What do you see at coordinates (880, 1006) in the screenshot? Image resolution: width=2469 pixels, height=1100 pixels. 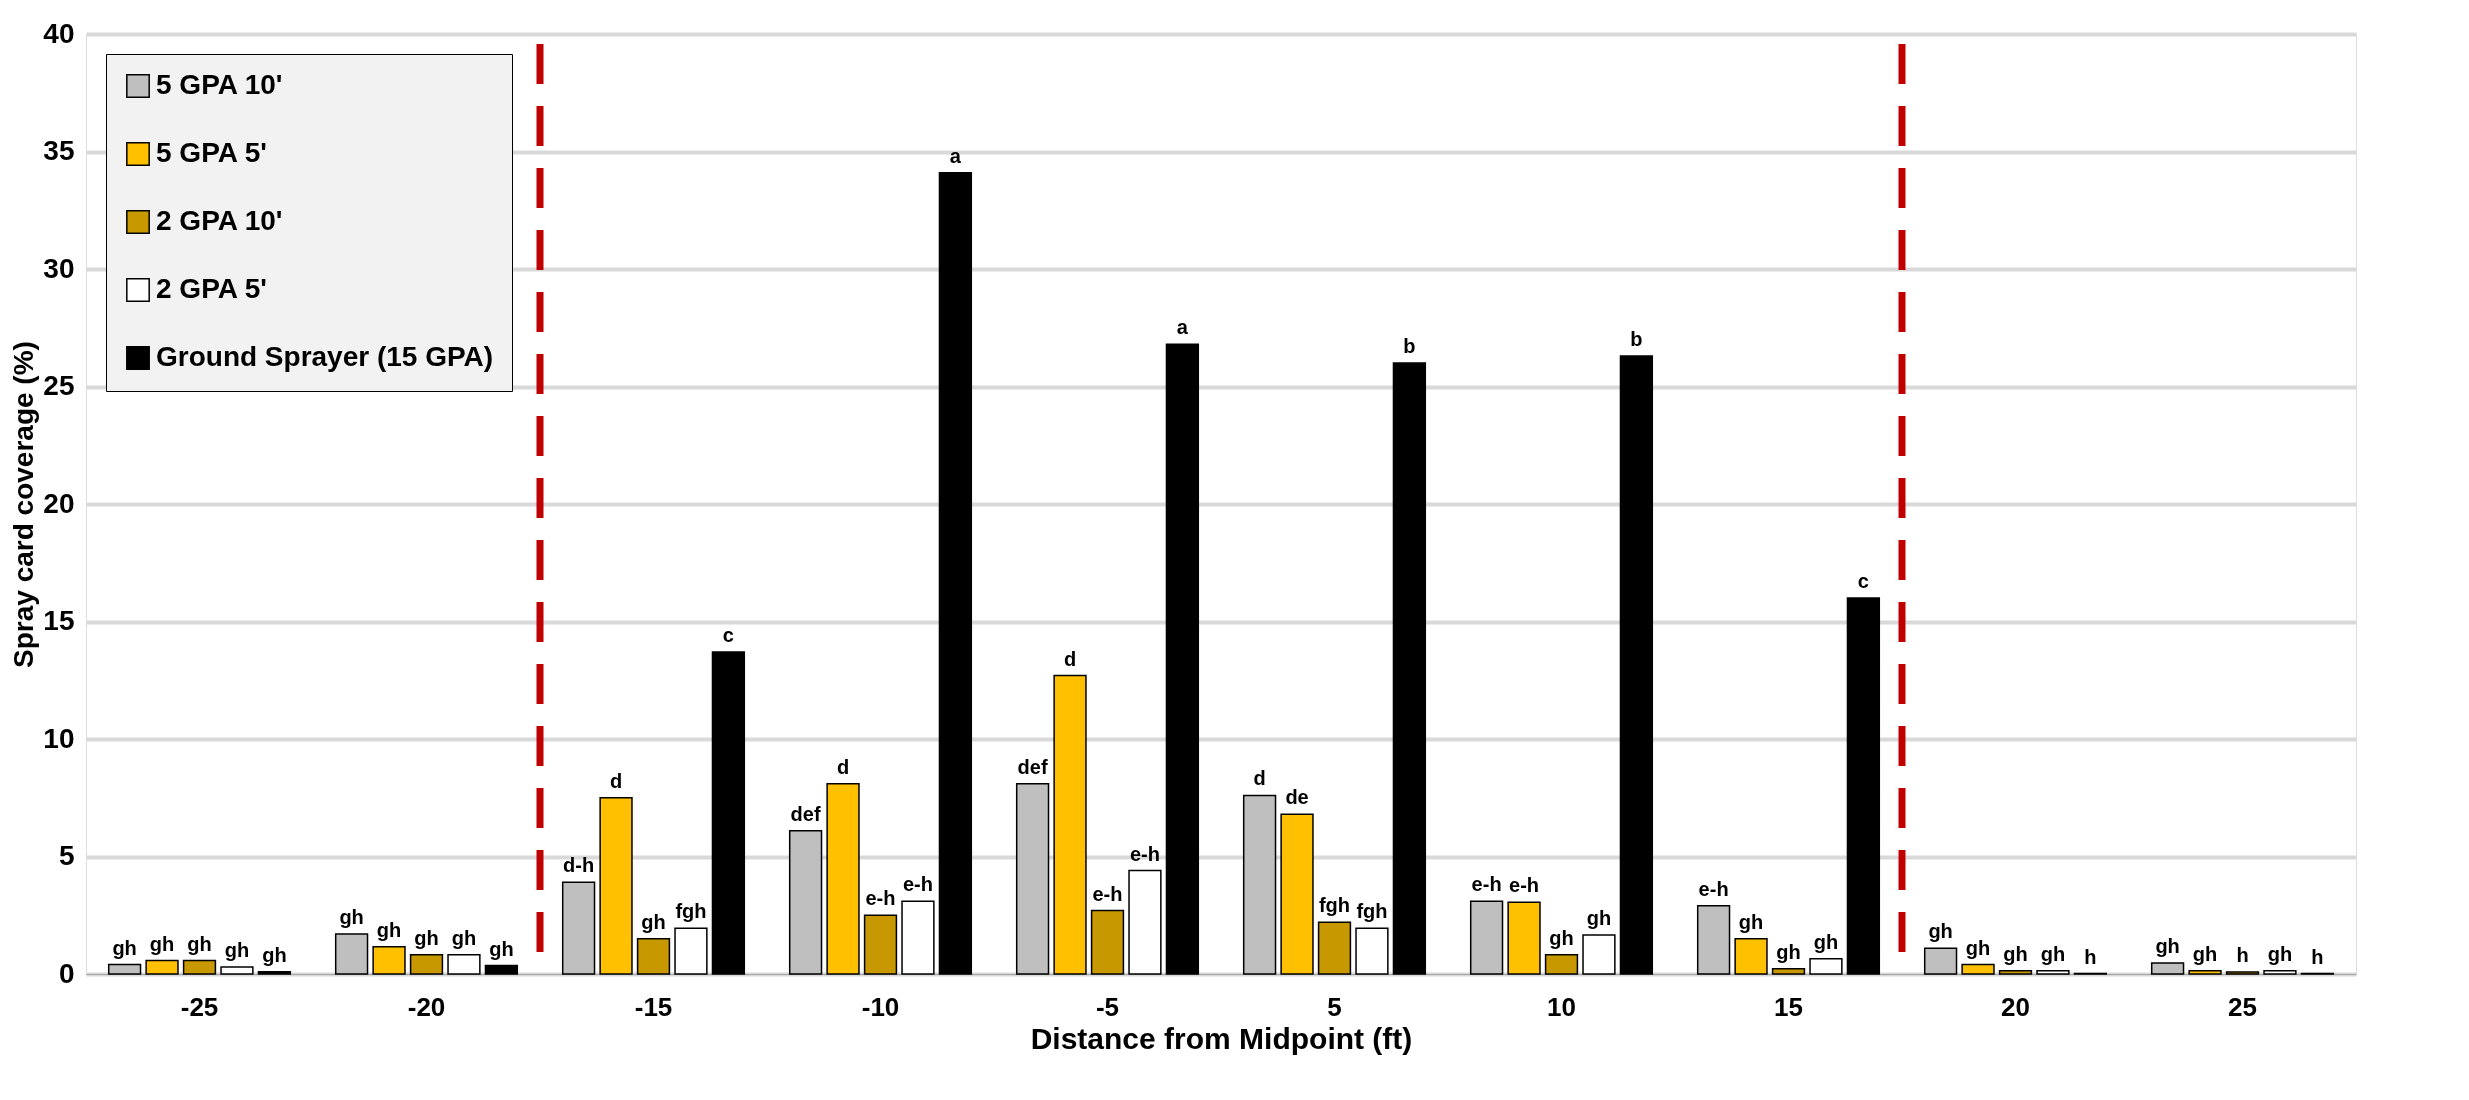 I see `x-tick-label: -10` at bounding box center [880, 1006].